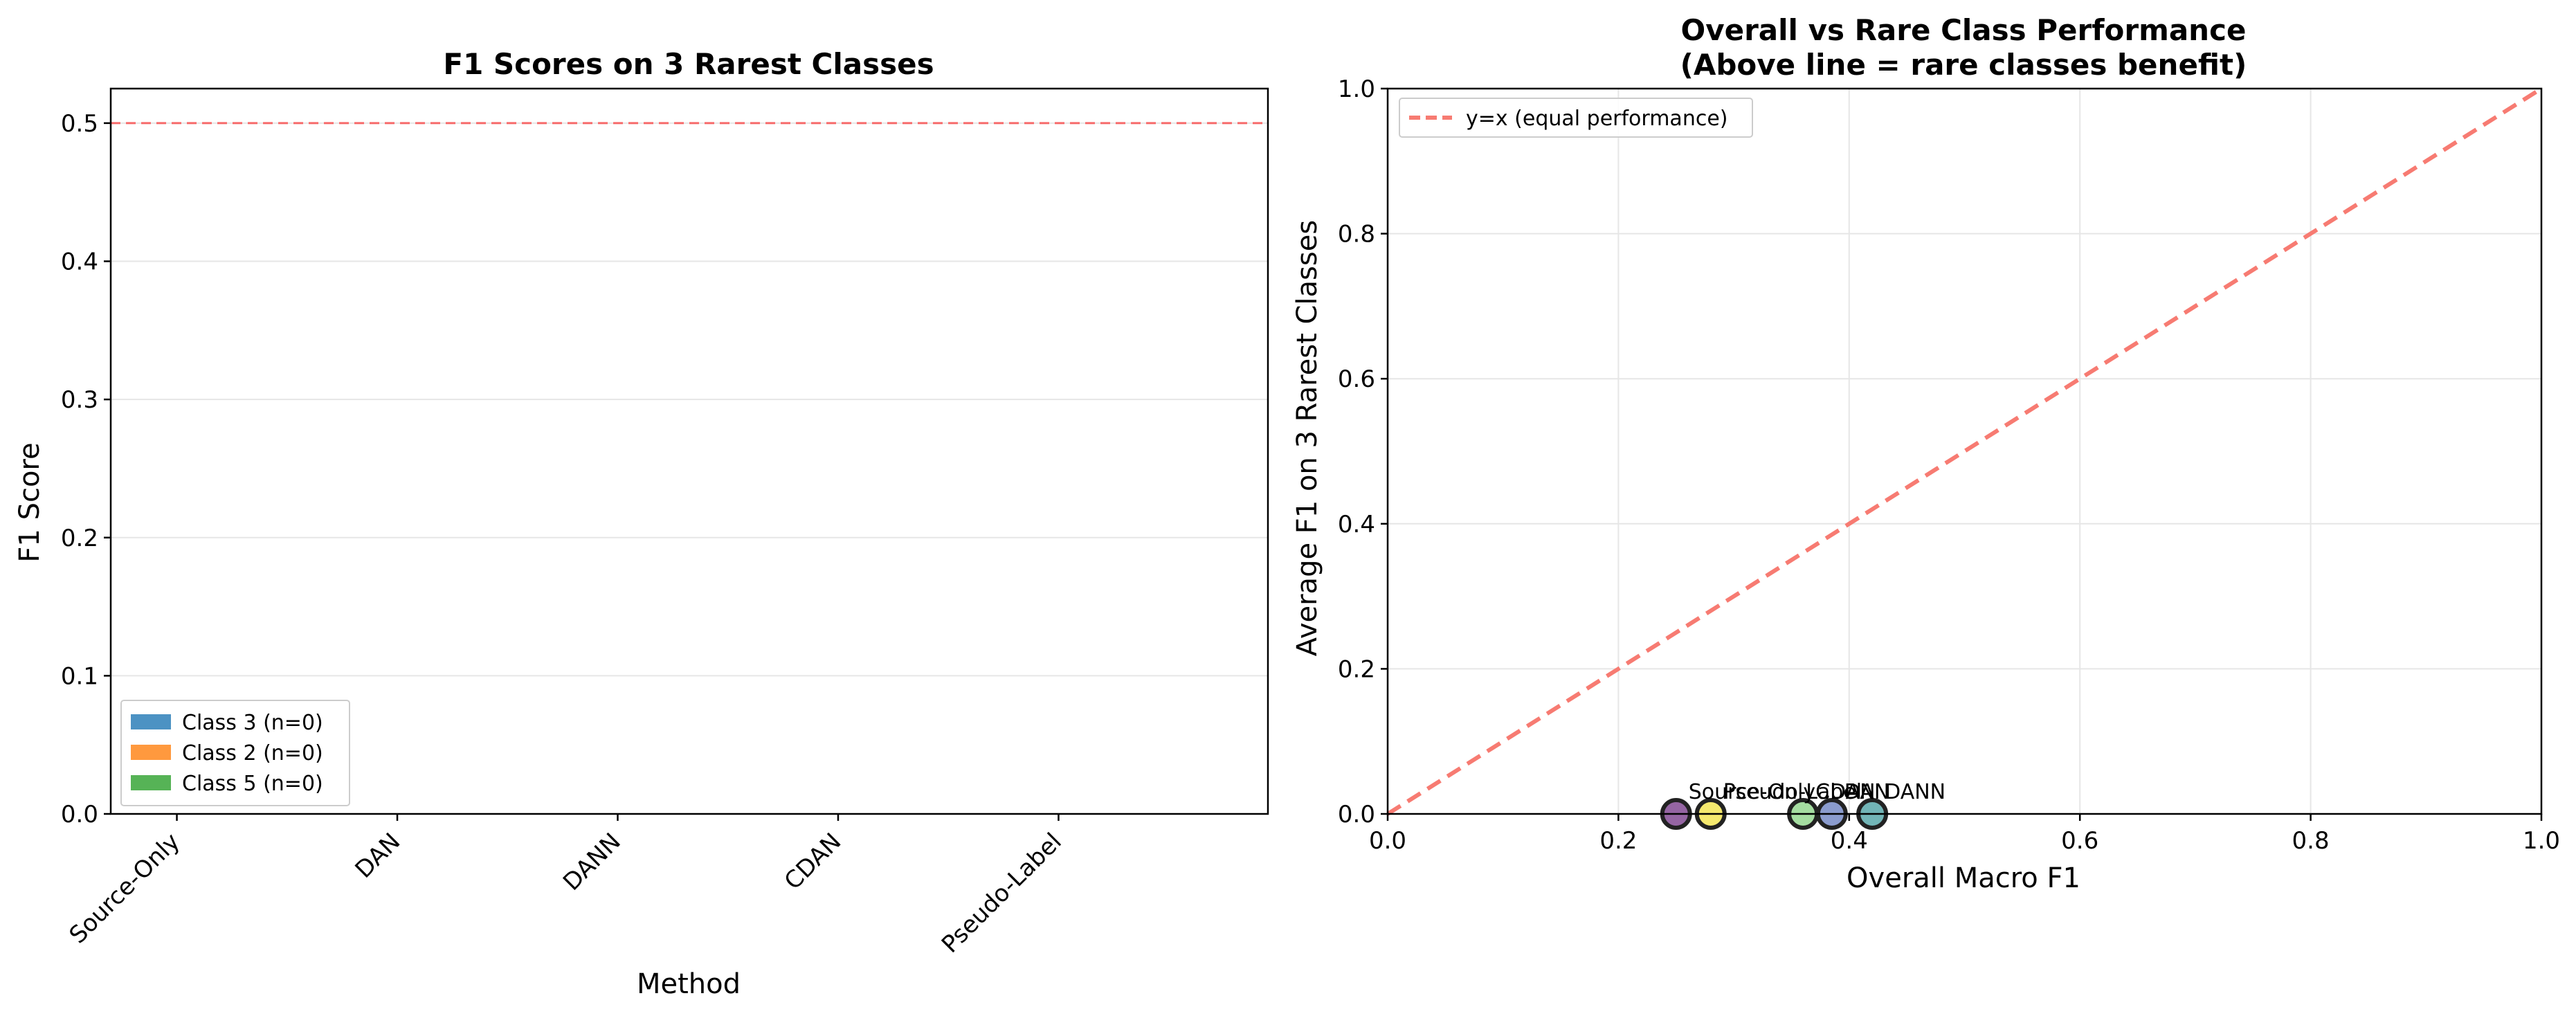 The width and height of the screenshot is (2576, 1016). I want to click on scatter-point-label-pseudo-label: Pseudo-Label, so click(1792, 792).